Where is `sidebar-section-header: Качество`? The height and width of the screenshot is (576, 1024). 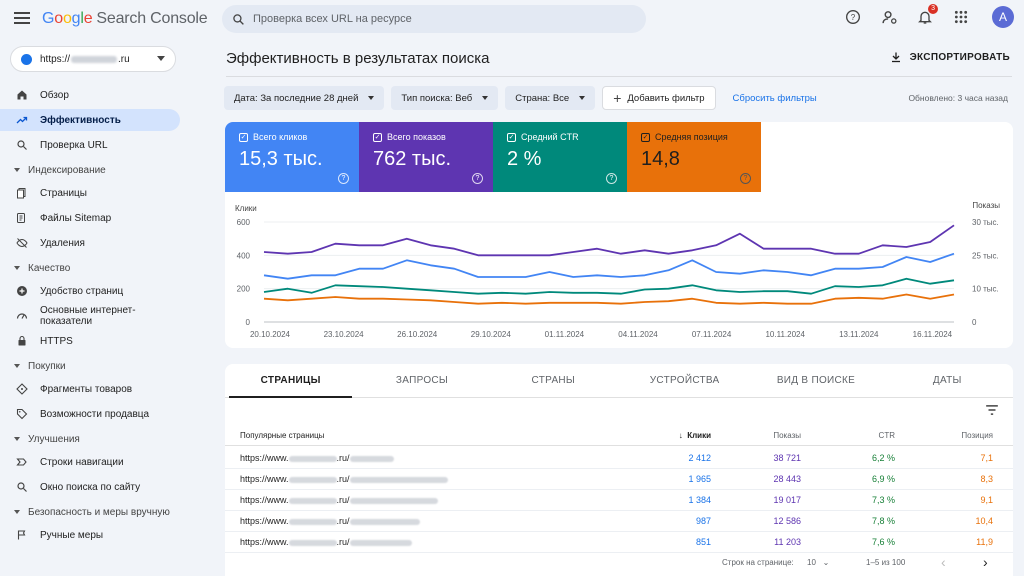
sidebar-section-header: Качество is located at coordinates (95, 268).